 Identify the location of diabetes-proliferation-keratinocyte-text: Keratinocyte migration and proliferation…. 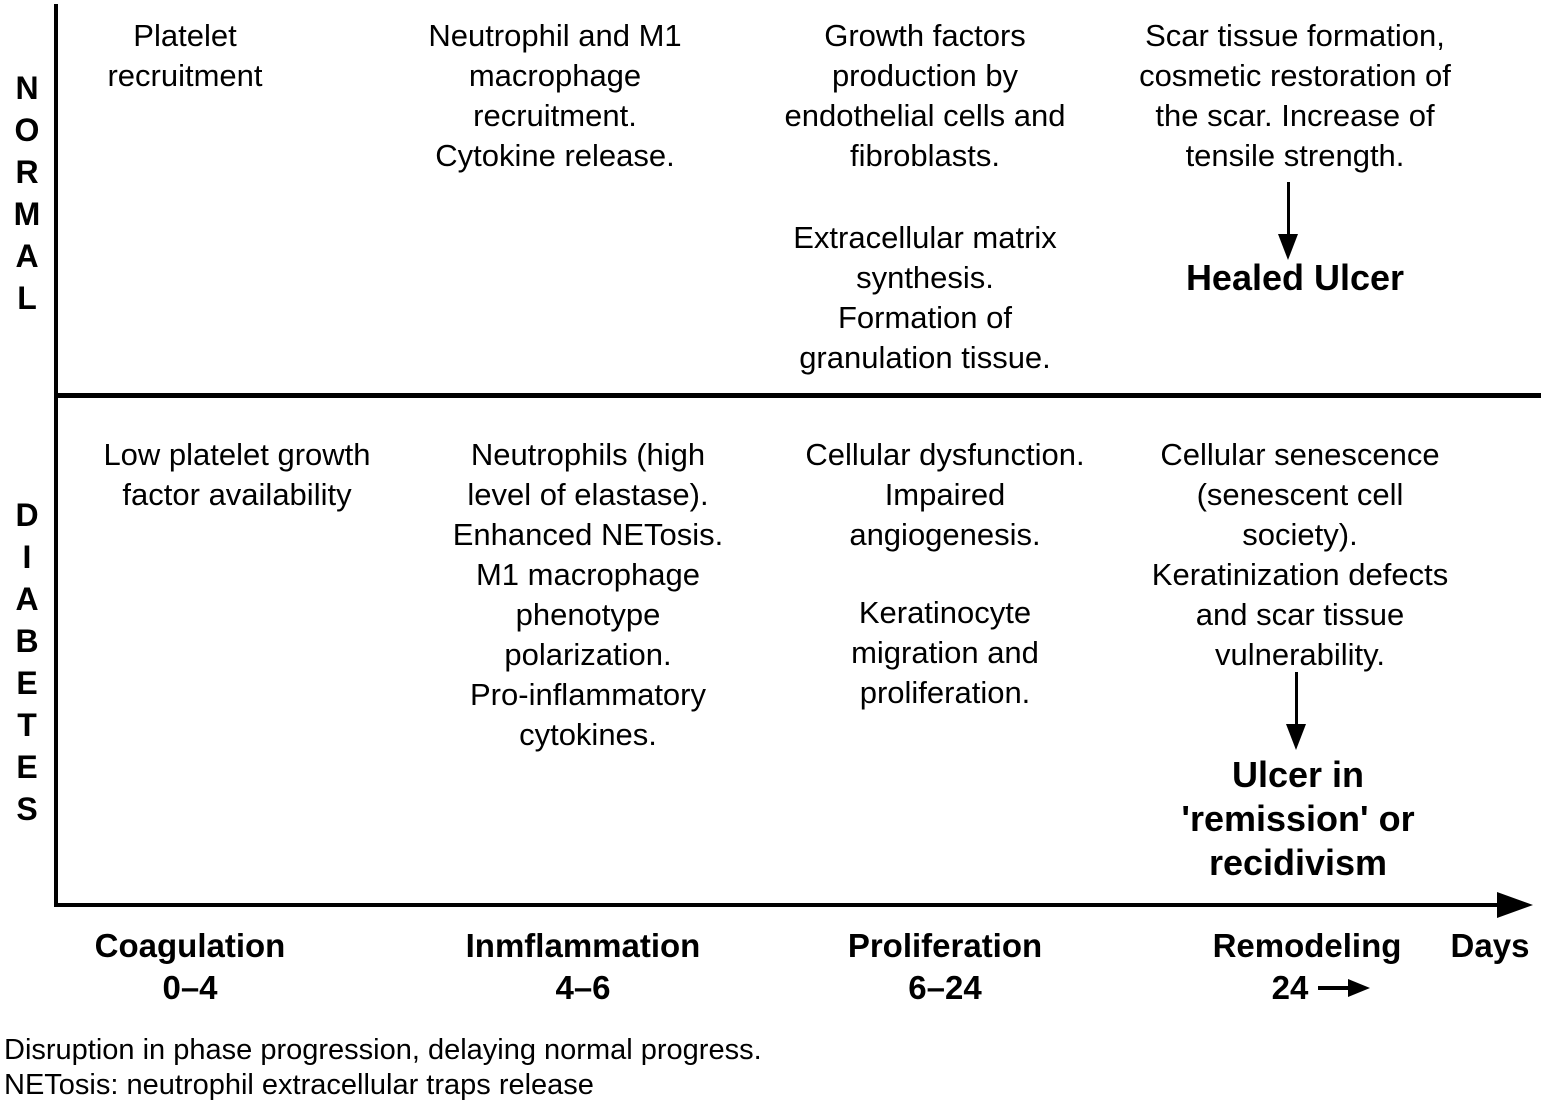
(945, 652).